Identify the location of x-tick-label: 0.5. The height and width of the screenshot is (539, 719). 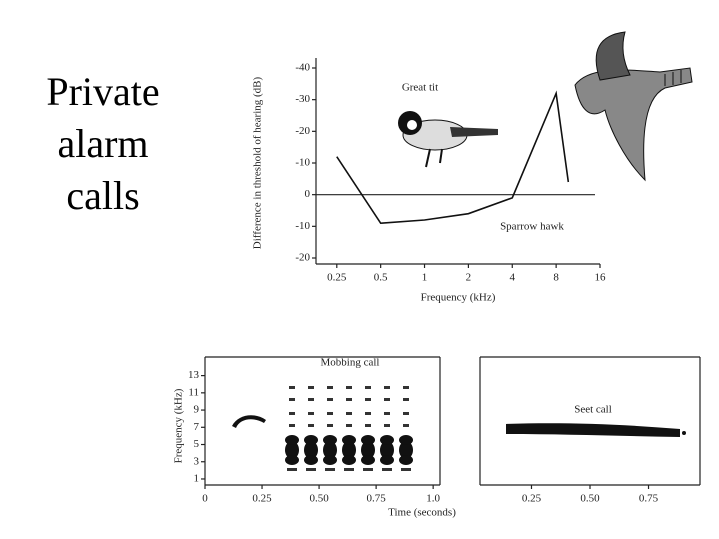
(381, 278).